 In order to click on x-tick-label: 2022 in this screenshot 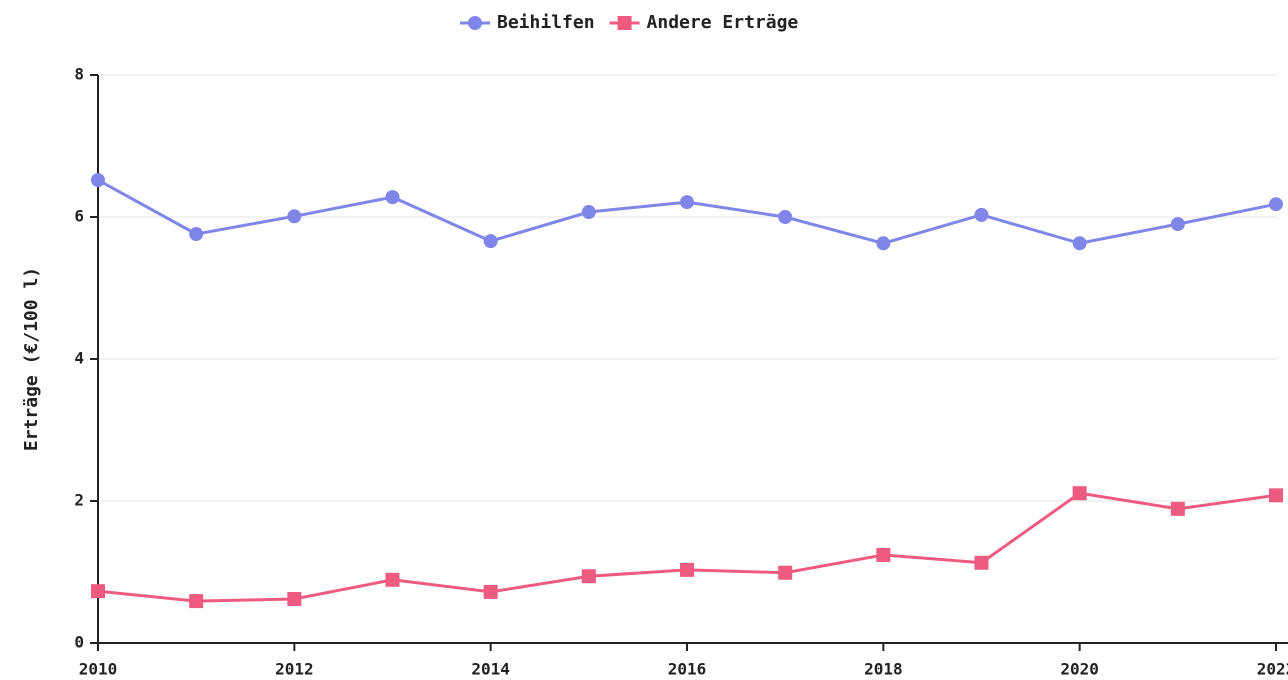, I will do `click(1272, 669)`.